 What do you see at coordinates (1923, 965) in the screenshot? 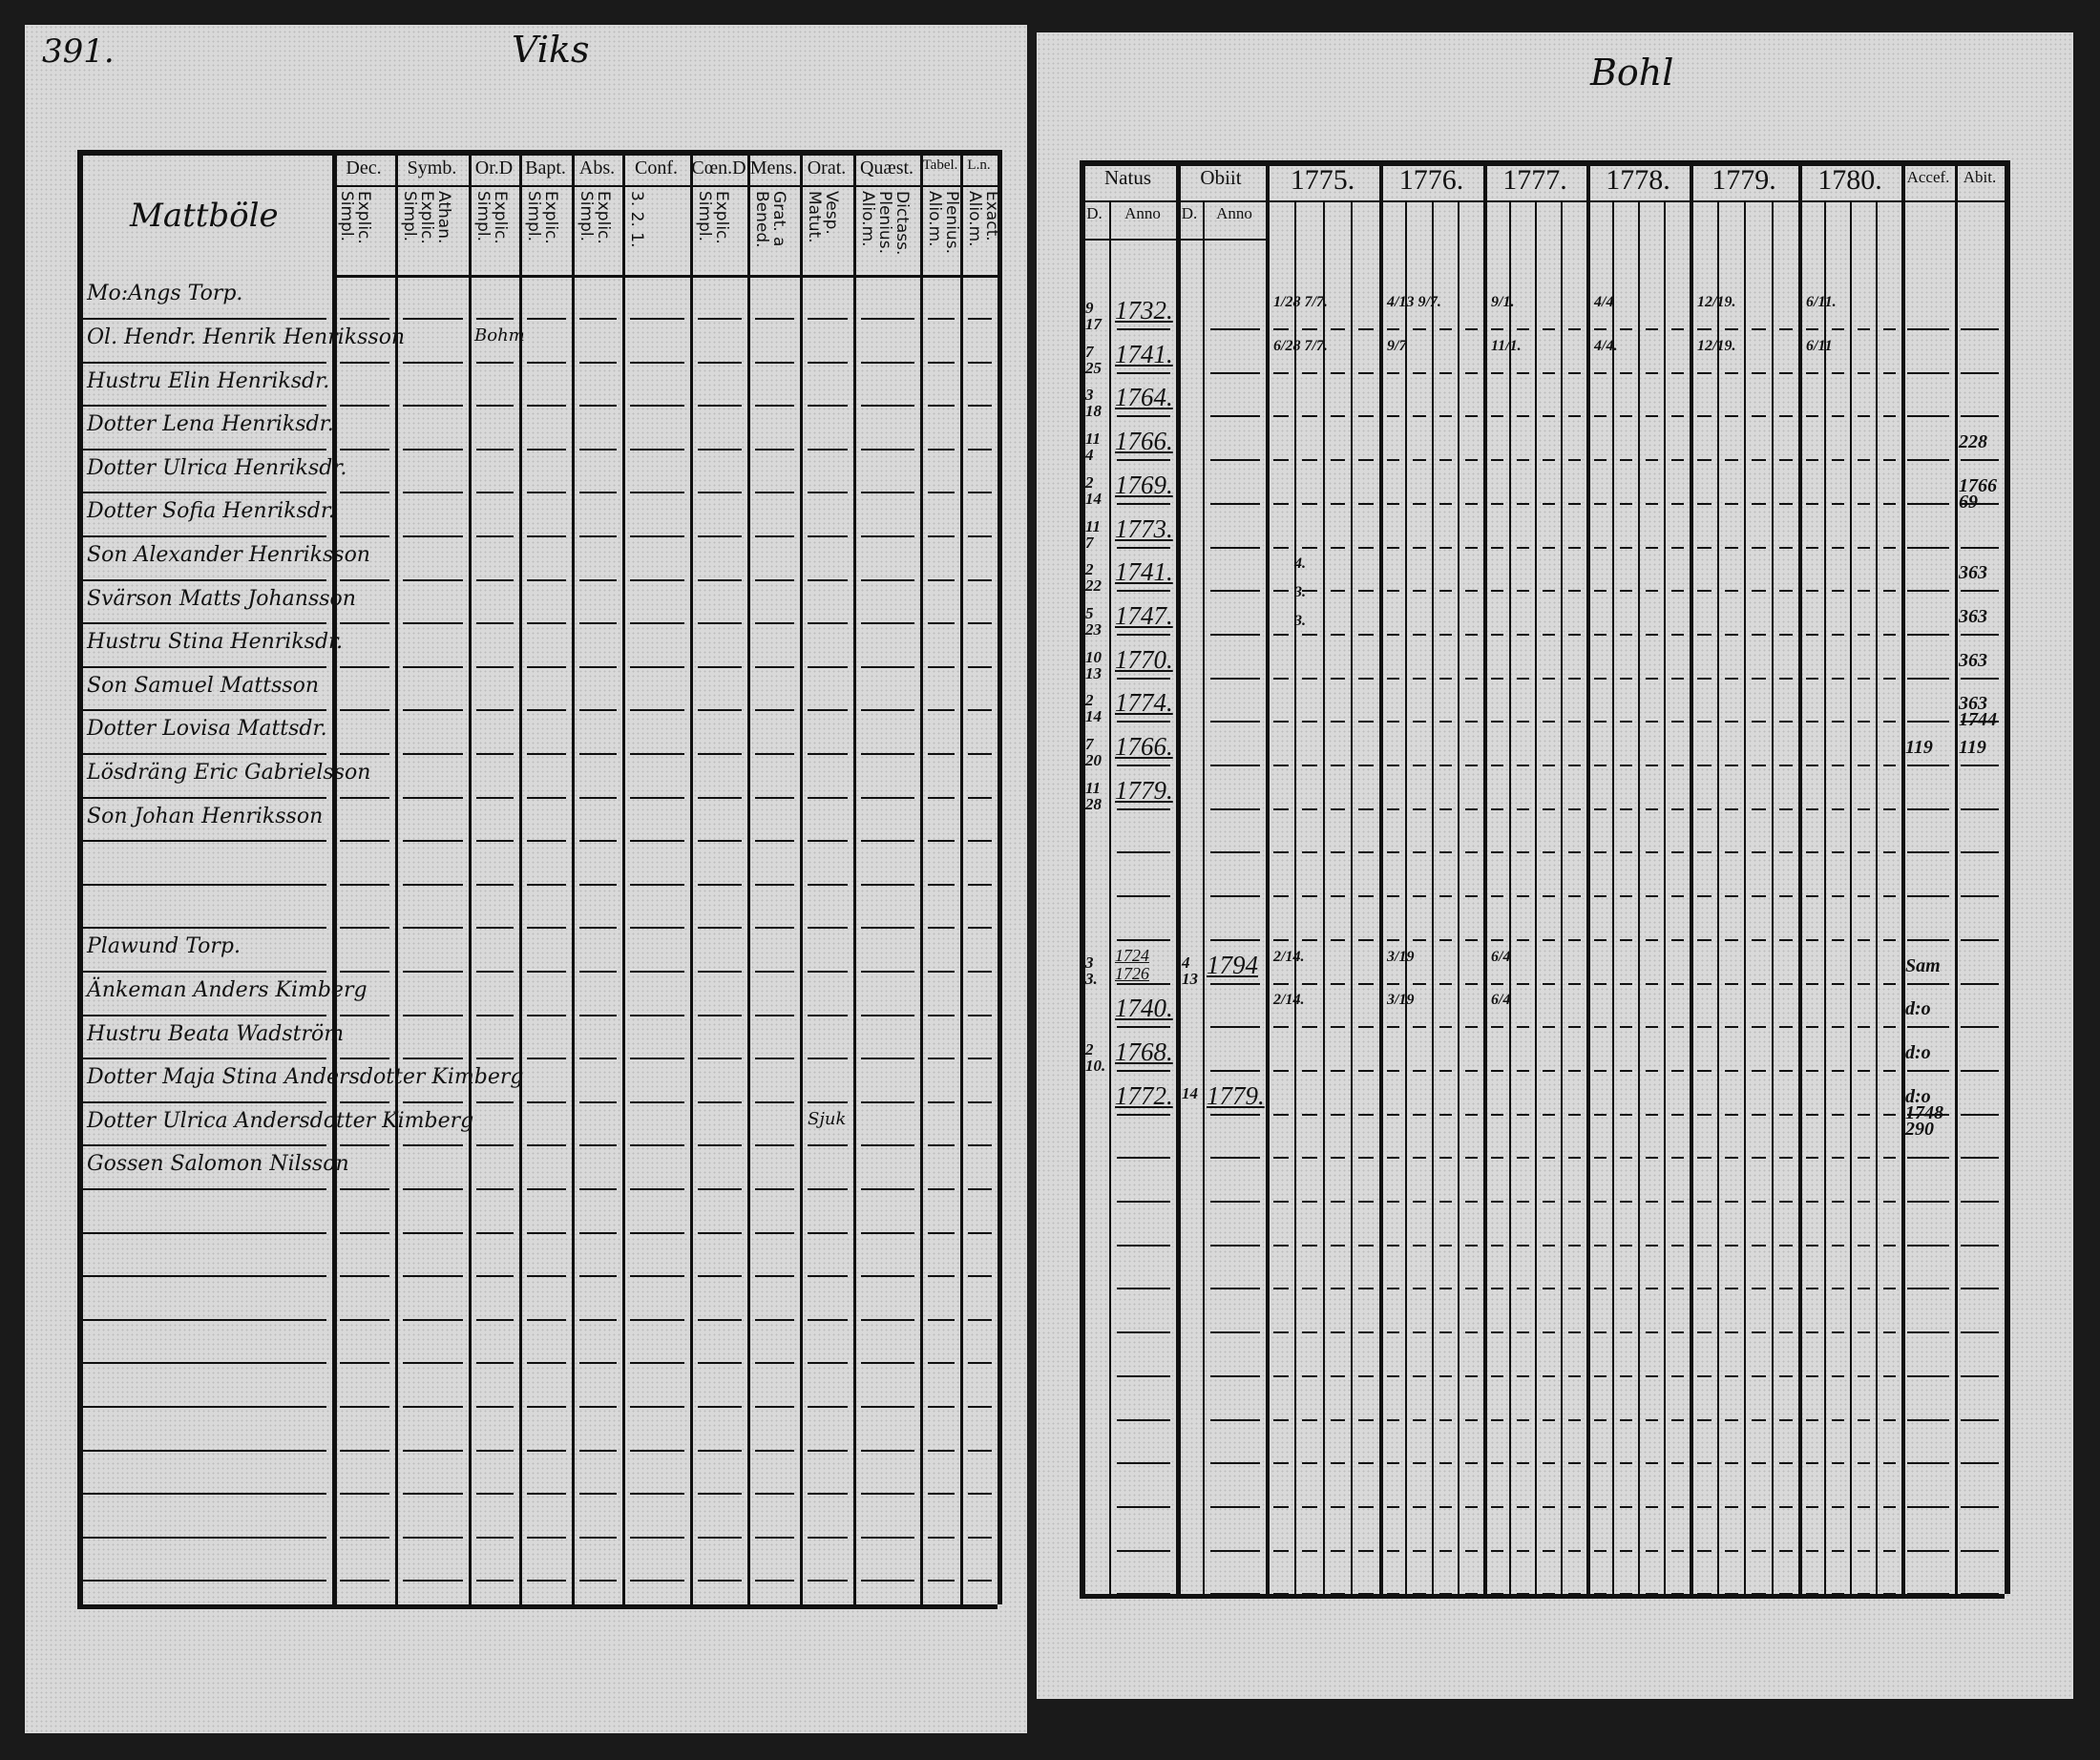
I see `accessit-value: Sam` at bounding box center [1923, 965].